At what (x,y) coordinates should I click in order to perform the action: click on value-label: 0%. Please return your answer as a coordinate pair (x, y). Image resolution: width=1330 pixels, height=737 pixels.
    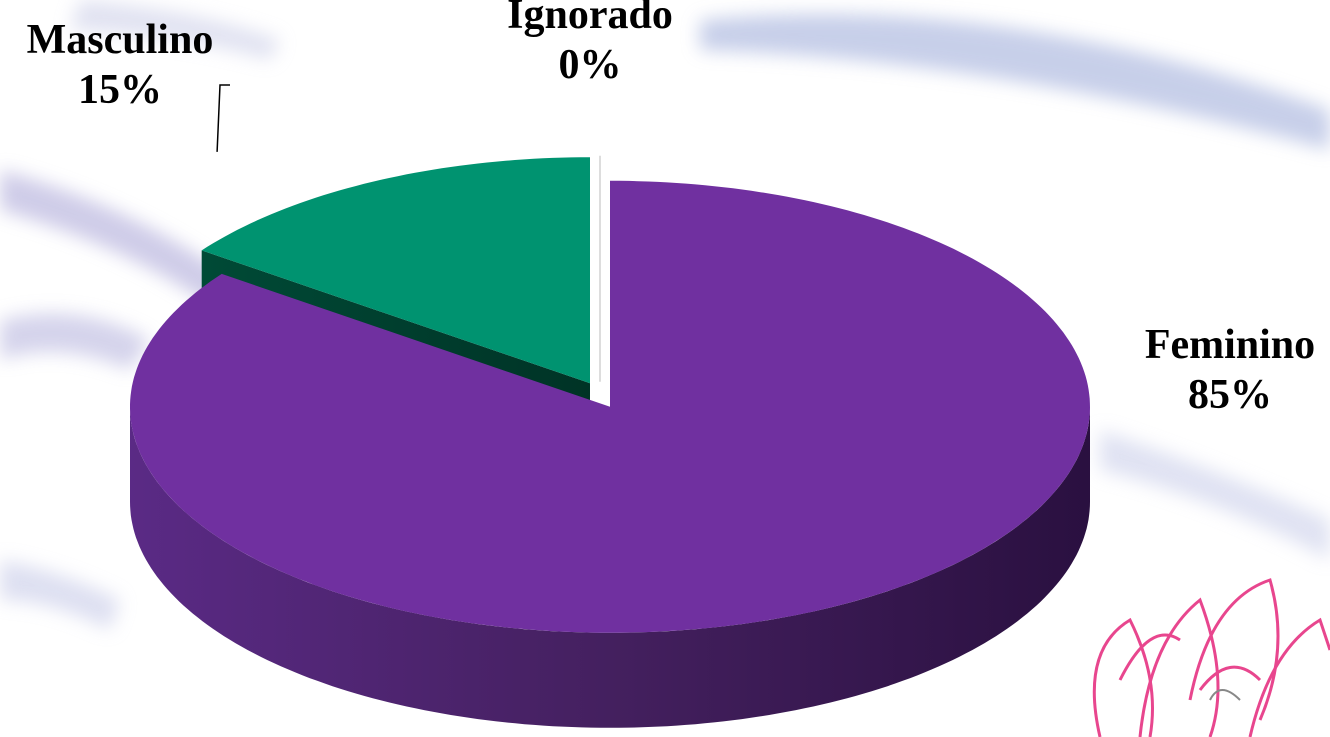
    Looking at the image, I should click on (590, 65).